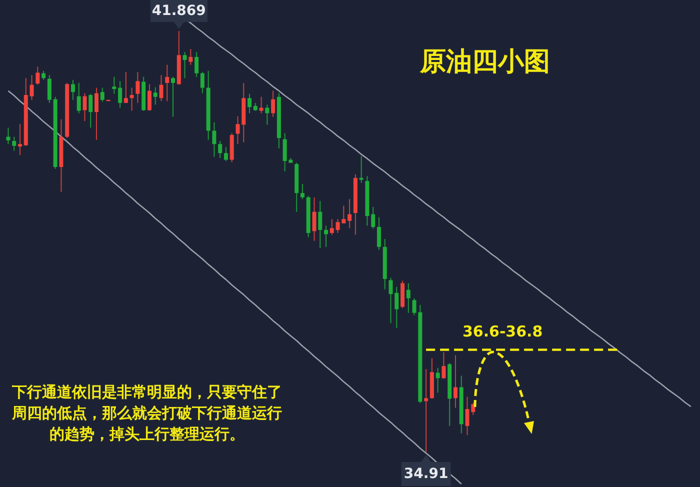  Describe the element at coordinates (146, 413) in the screenshot. I see `annotation: 下行通道依旧是非常明显的，只要守住了周四的低点，那么就会打破下行通道运行的趋势，掉头上行整理运行。` at that location.